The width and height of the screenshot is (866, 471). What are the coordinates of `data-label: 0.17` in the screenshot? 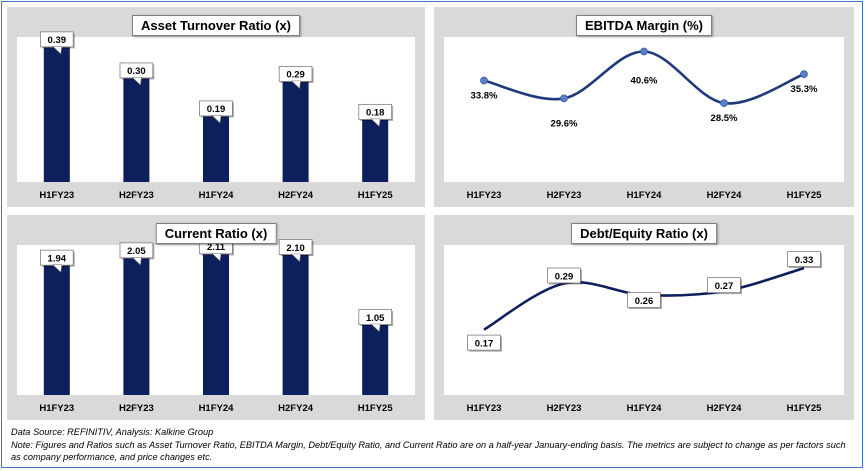 It's located at (484, 343).